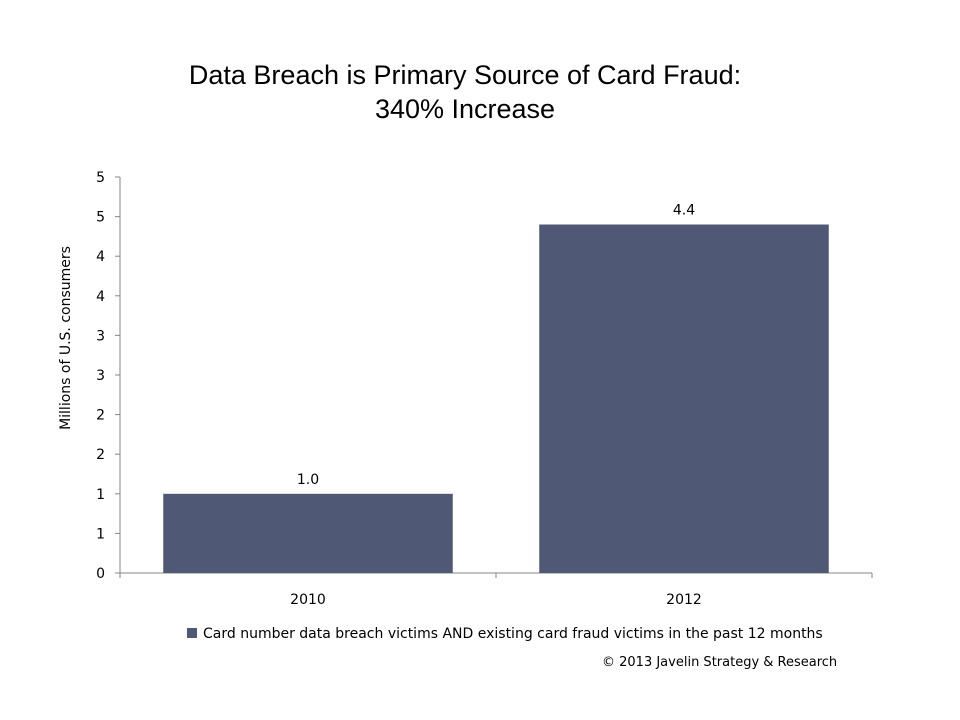  What do you see at coordinates (684, 211) in the screenshot?
I see `data-label: 4.4` at bounding box center [684, 211].